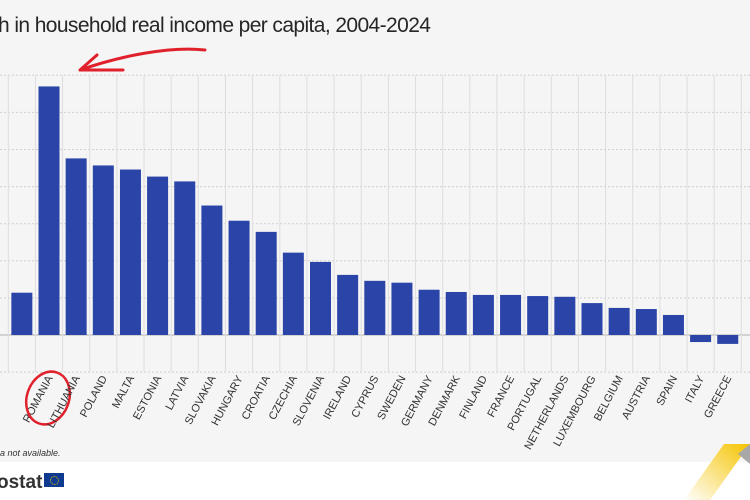 This screenshot has width=750, height=500. I want to click on x-tick-label: SPAIN, so click(667, 391).